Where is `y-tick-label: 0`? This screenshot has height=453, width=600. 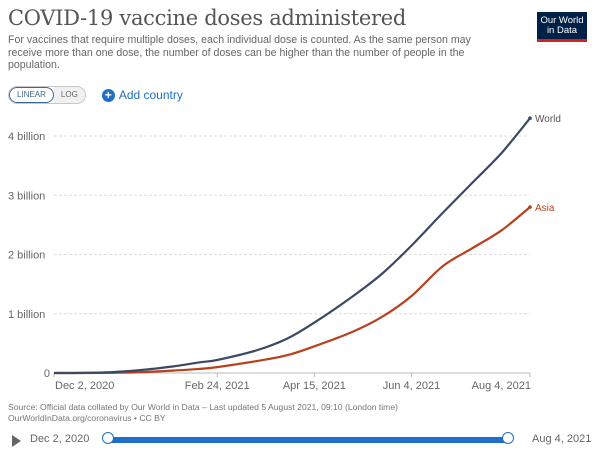
y-tick-label: 0 is located at coordinates (47, 374).